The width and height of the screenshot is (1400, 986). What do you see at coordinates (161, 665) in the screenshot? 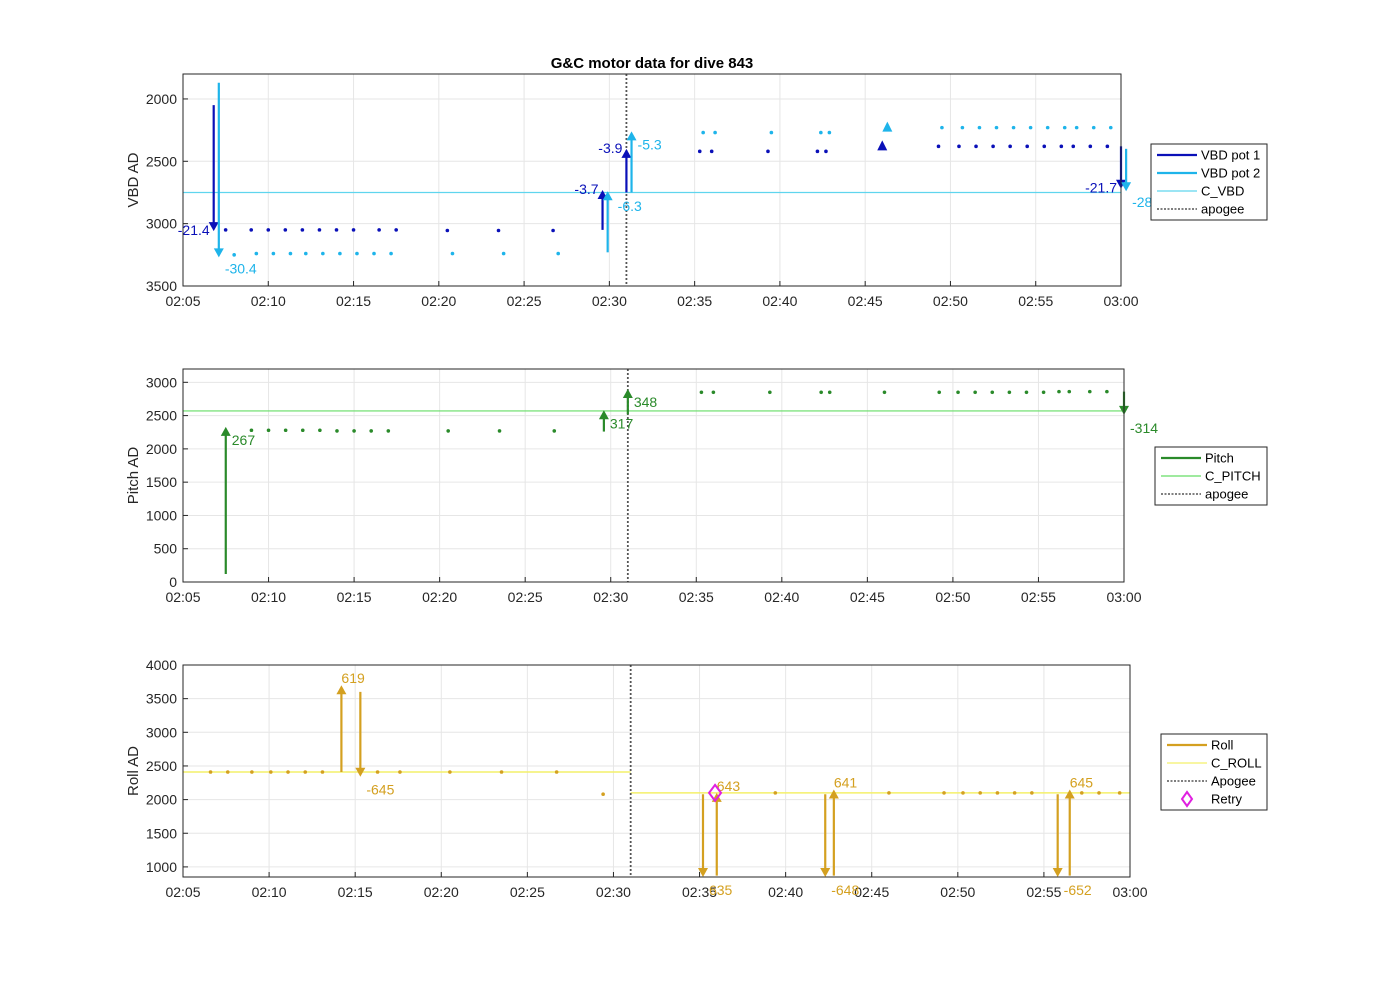
I see `roll-y-tick-label: 4000` at bounding box center [161, 665].